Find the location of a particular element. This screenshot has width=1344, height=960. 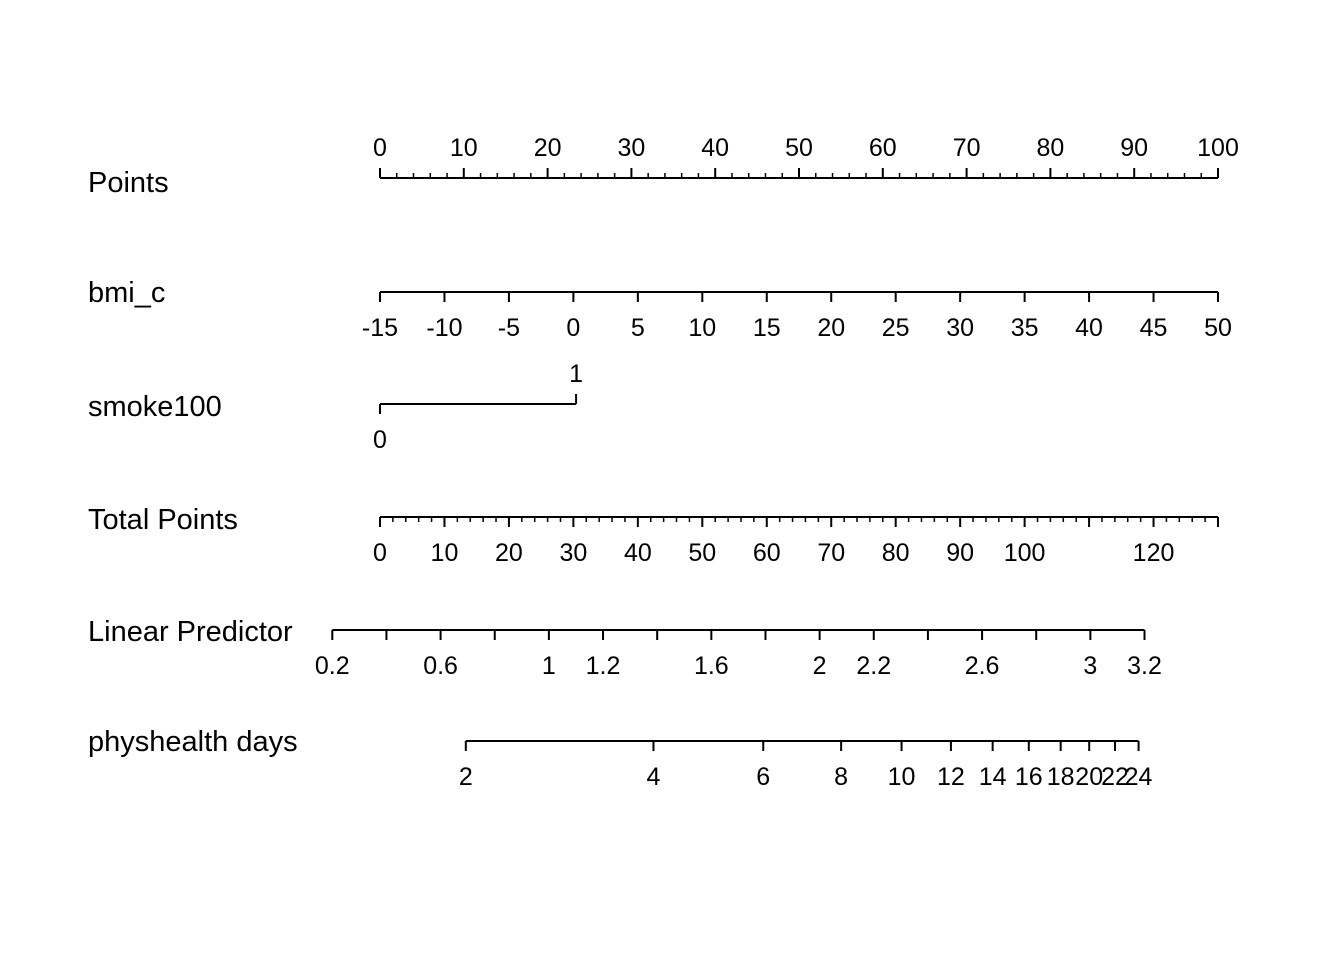

total-points-tick-label: 10 is located at coordinates (445, 553).